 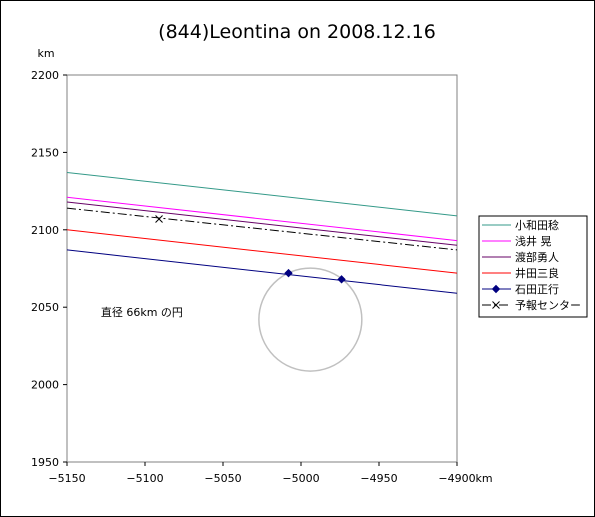 What do you see at coordinates (548, 305) in the screenshot?
I see `legend-label: 予報センター` at bounding box center [548, 305].